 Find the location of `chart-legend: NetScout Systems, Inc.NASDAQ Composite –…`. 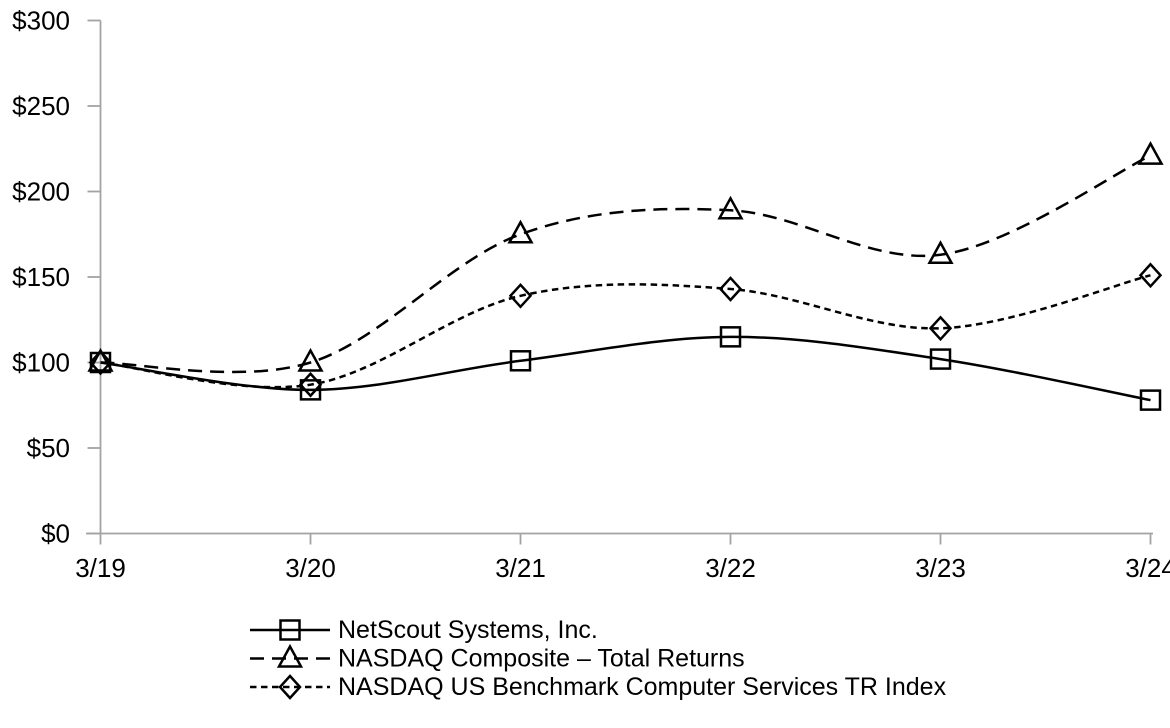

chart-legend: NetScout Systems, Inc.NASDAQ Composite –… is located at coordinates (598, 658).